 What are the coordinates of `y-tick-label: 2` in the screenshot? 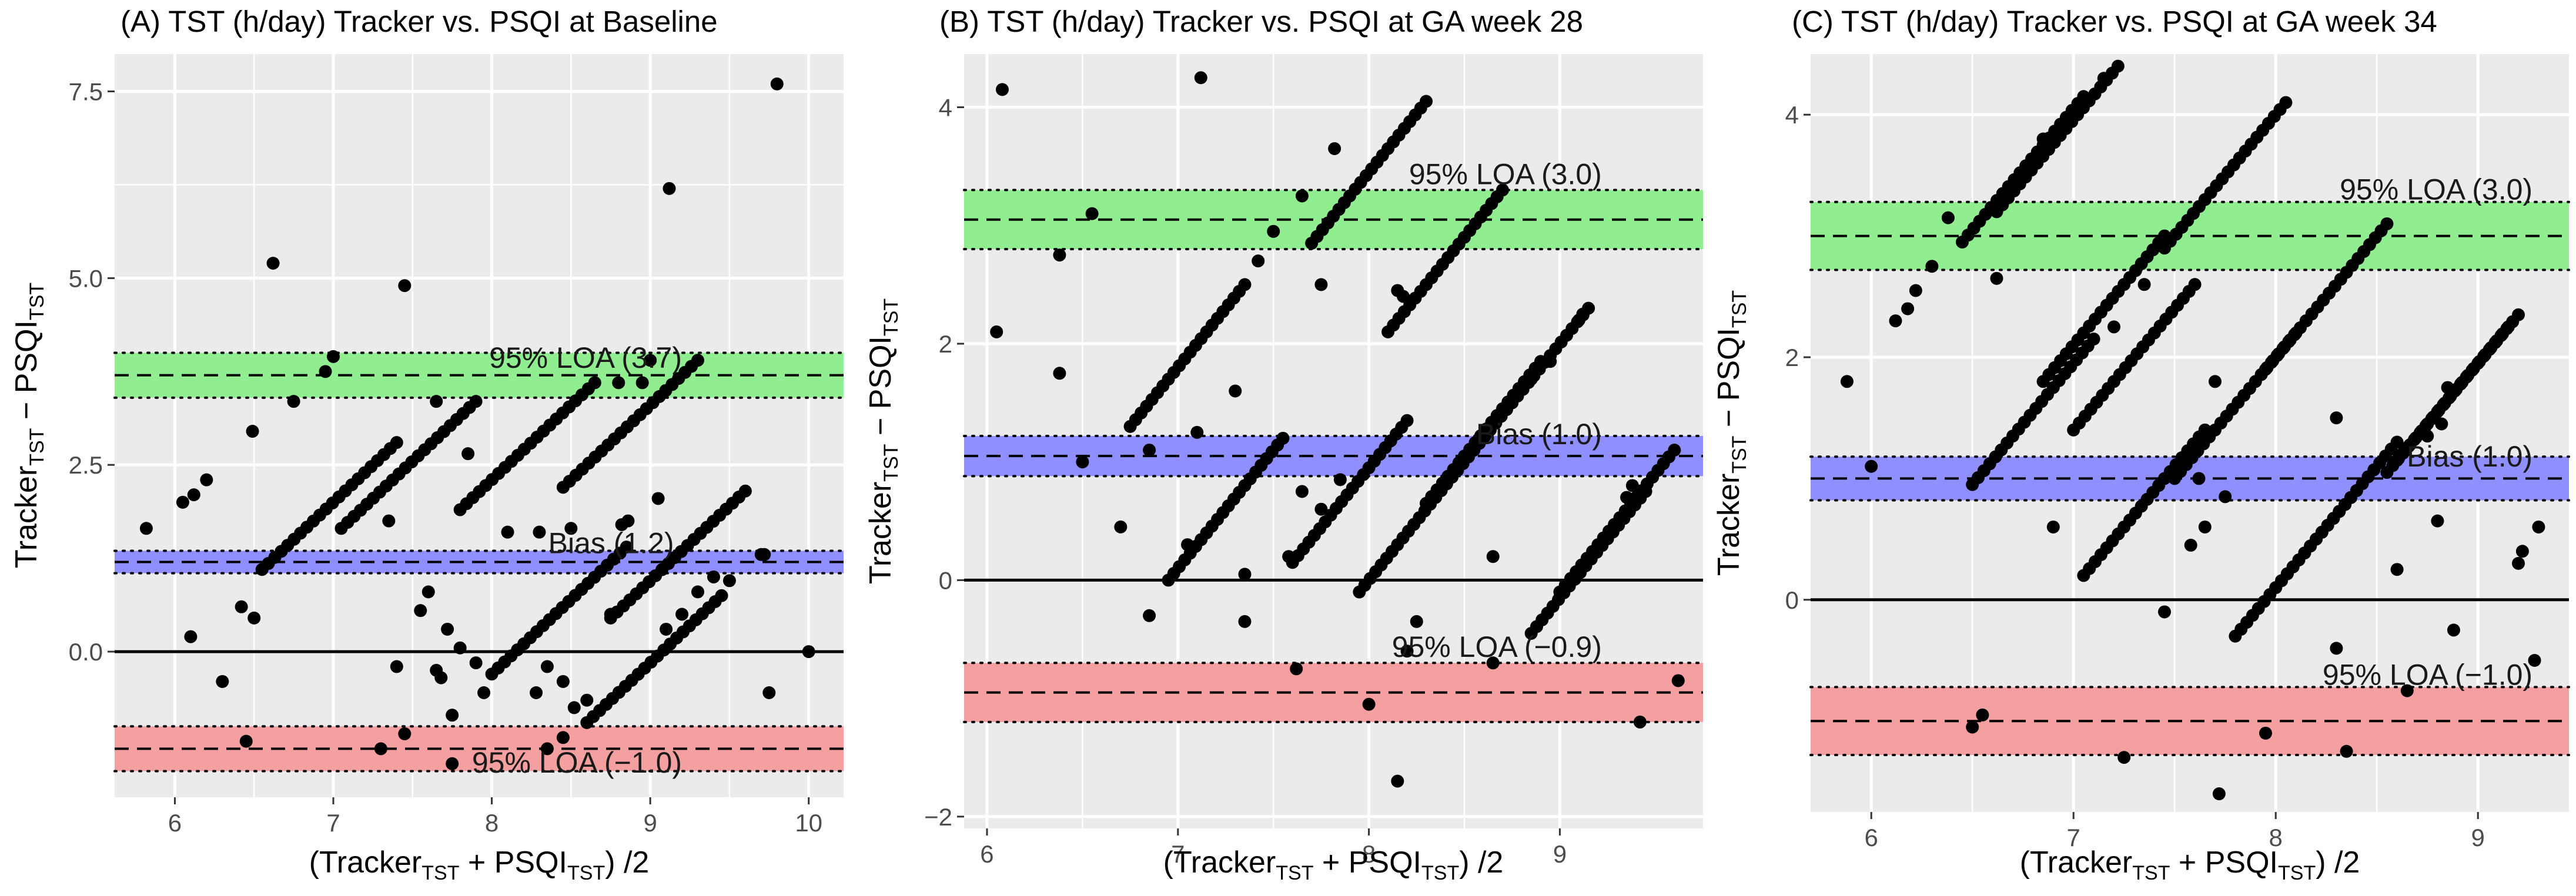 It's located at (945, 344).